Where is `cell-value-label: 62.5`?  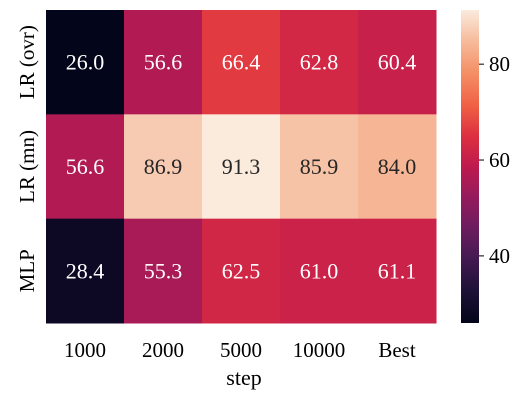 cell-value-label: 62.5 is located at coordinates (241, 270).